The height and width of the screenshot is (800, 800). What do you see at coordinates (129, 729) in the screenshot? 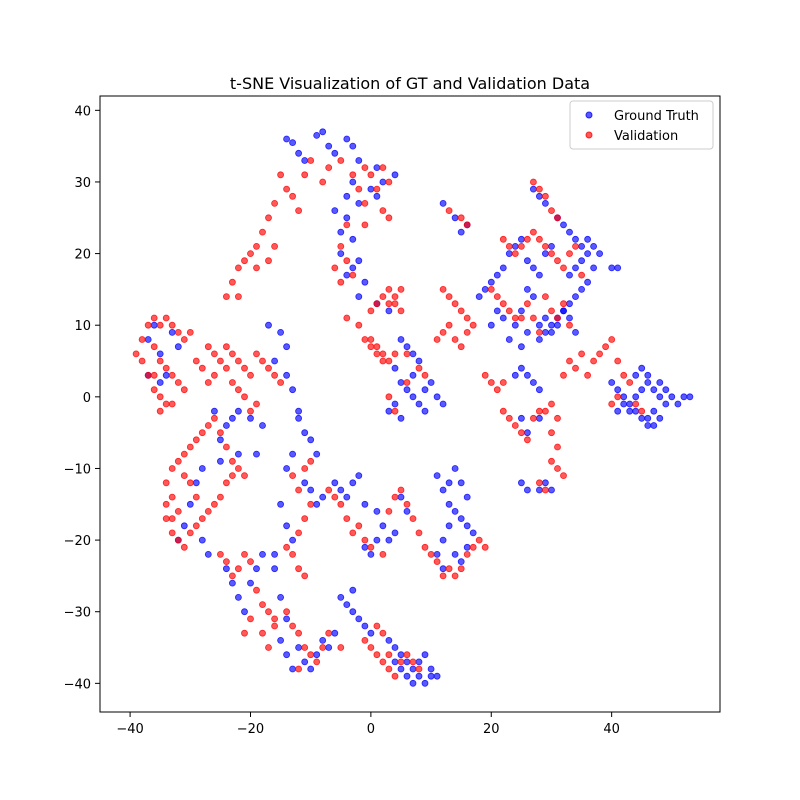
I see `x-tick-label: −40` at bounding box center [129, 729].